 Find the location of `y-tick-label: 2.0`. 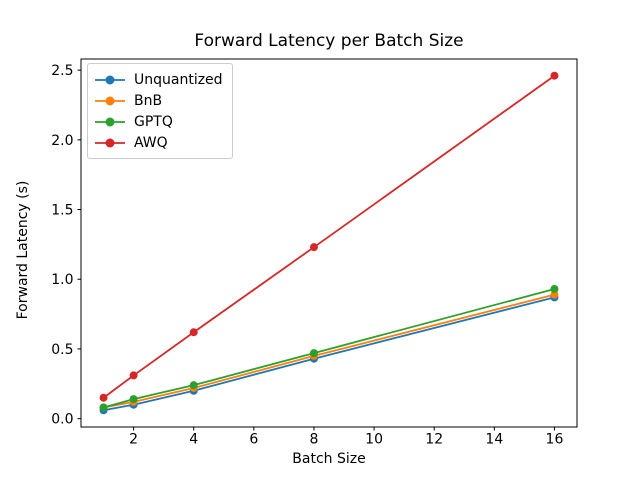

y-tick-label: 2.0 is located at coordinates (62, 141).